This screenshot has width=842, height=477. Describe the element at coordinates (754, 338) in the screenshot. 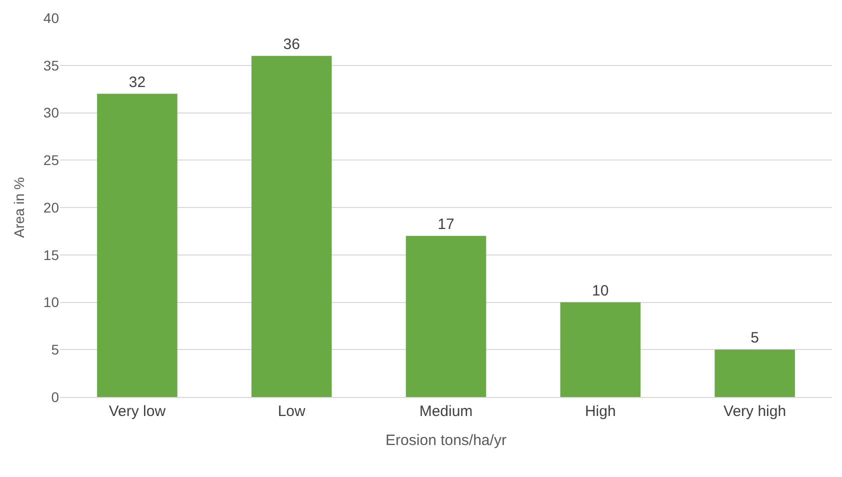

I see `data-label: 5` at that location.